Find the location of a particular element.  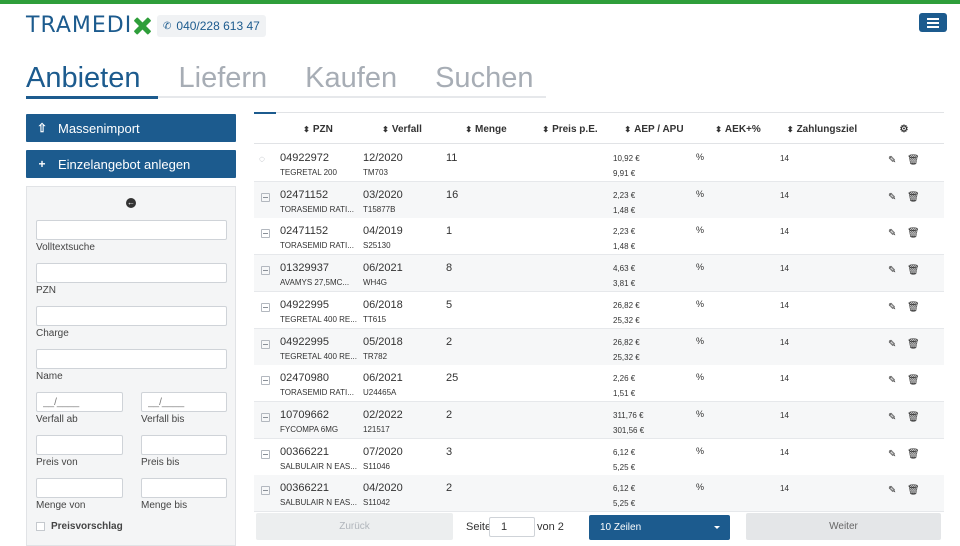

tab-suchen: Suchen is located at coordinates (484, 78).